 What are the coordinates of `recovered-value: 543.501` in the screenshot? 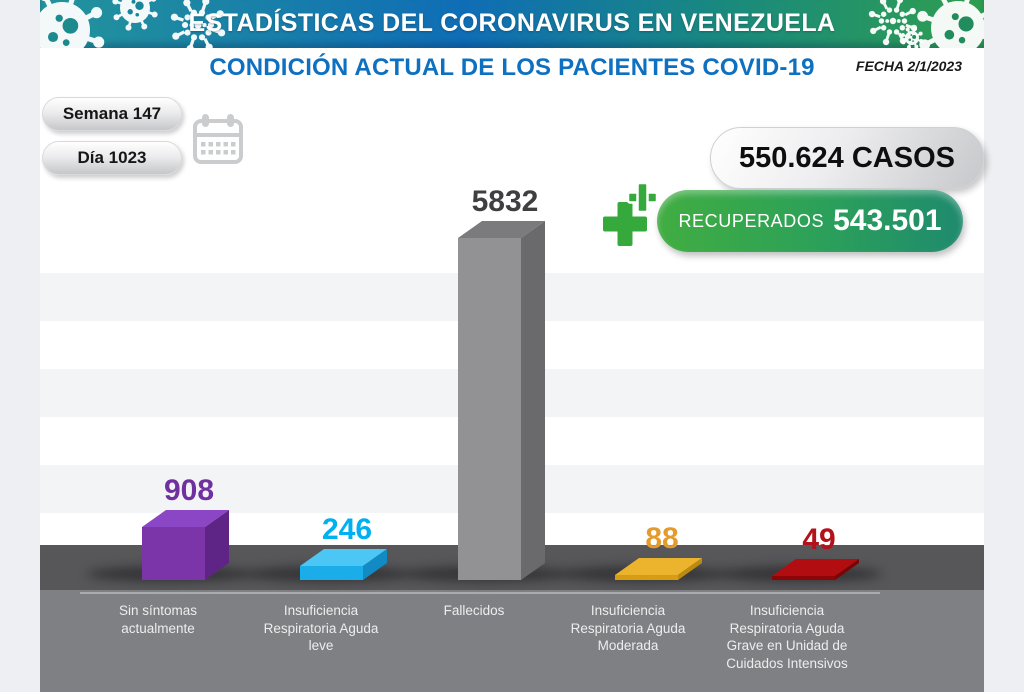 It's located at (887, 220).